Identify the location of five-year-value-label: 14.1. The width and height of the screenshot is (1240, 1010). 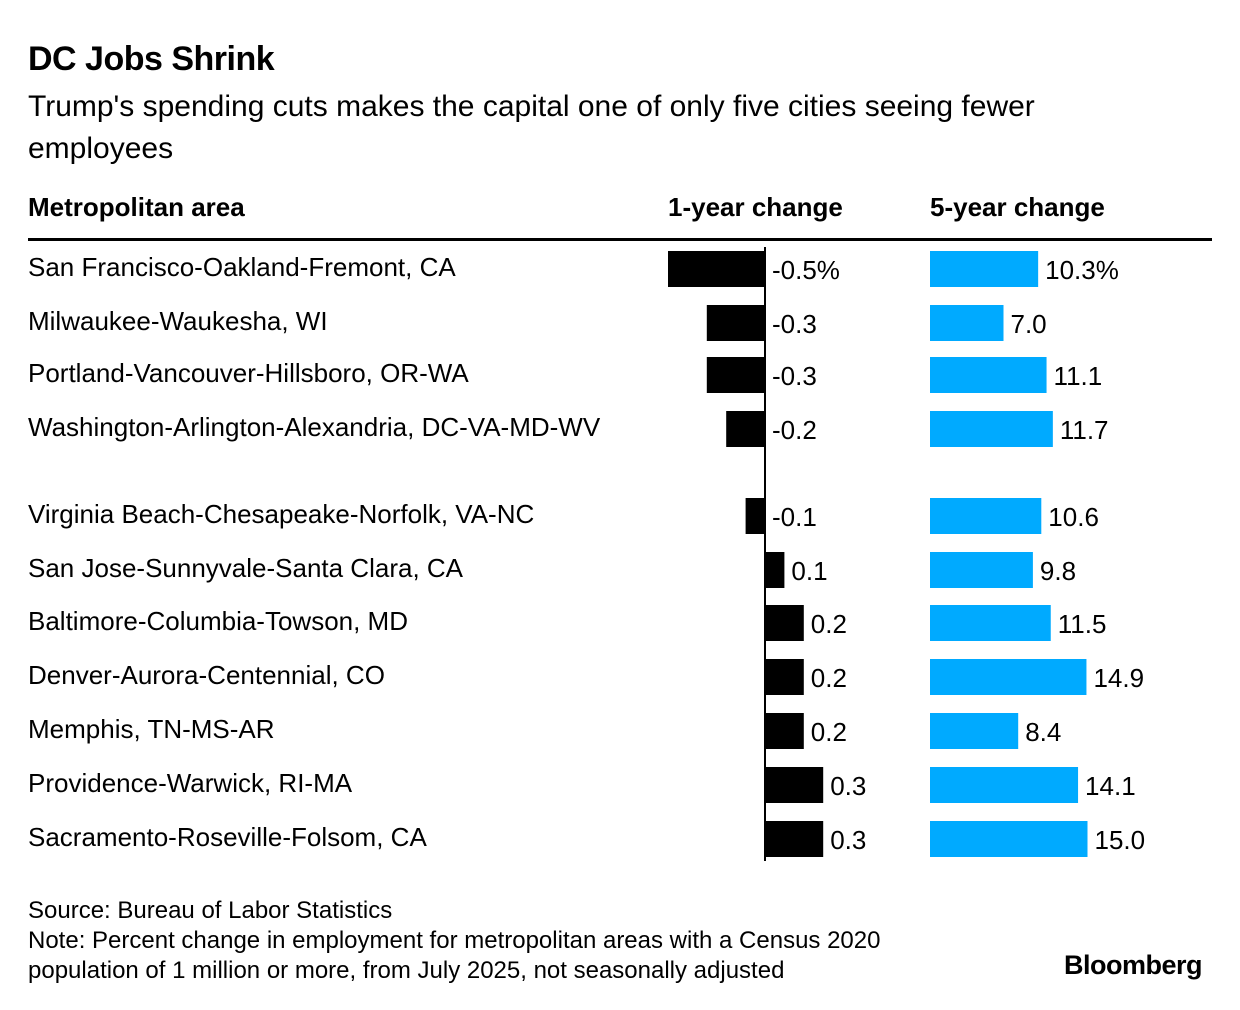
(1110, 786).